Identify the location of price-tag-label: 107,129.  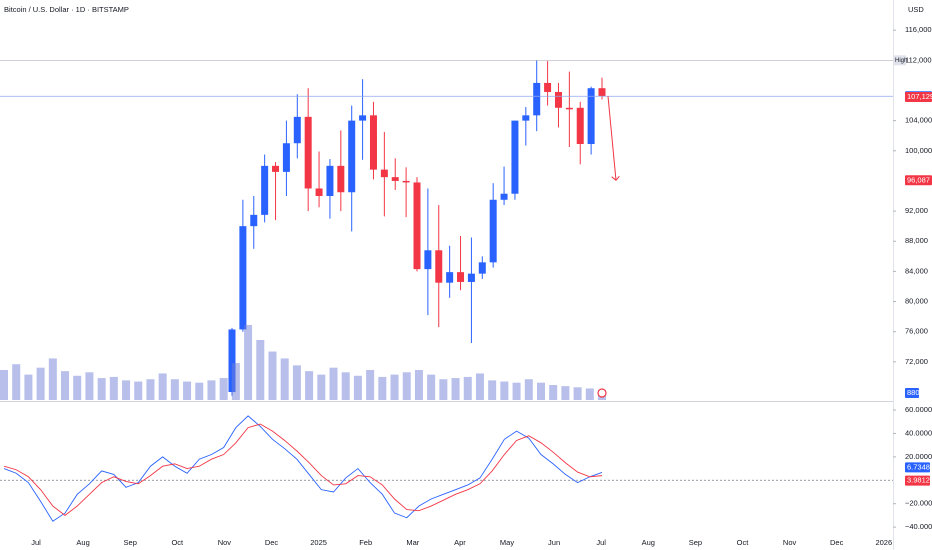
(919, 96).